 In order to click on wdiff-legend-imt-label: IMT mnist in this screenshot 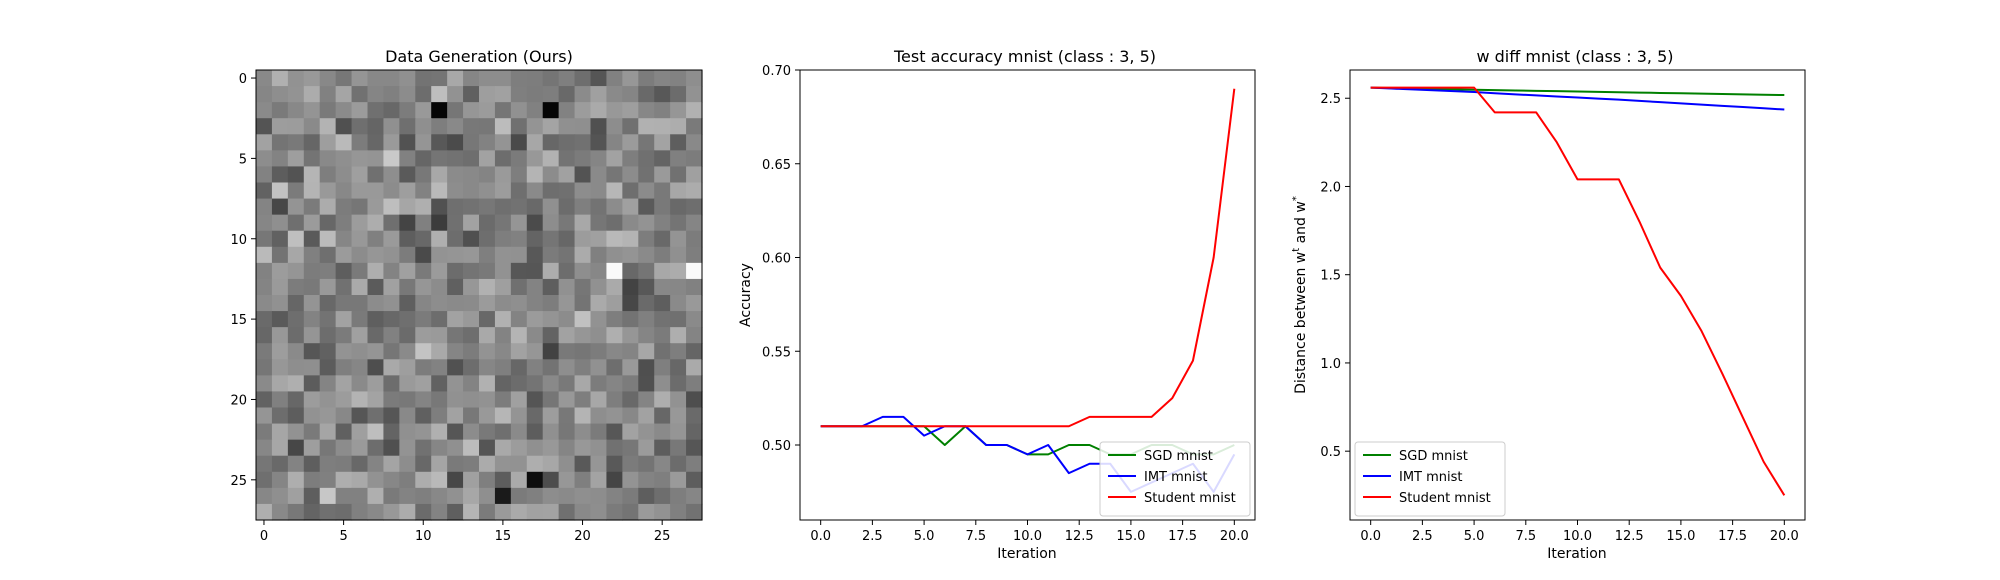, I will do `click(1431, 477)`.